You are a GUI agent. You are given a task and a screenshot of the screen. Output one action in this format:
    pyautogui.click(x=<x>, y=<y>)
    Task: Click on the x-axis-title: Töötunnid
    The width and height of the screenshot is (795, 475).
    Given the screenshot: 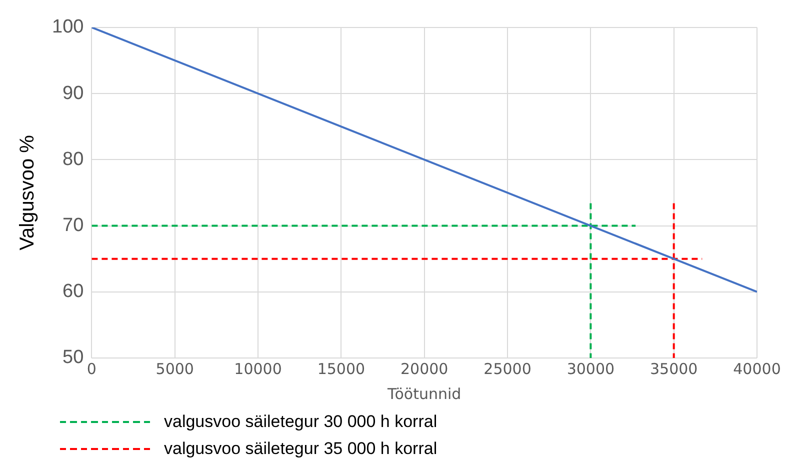 What is the action you would take?
    pyautogui.click(x=424, y=393)
    